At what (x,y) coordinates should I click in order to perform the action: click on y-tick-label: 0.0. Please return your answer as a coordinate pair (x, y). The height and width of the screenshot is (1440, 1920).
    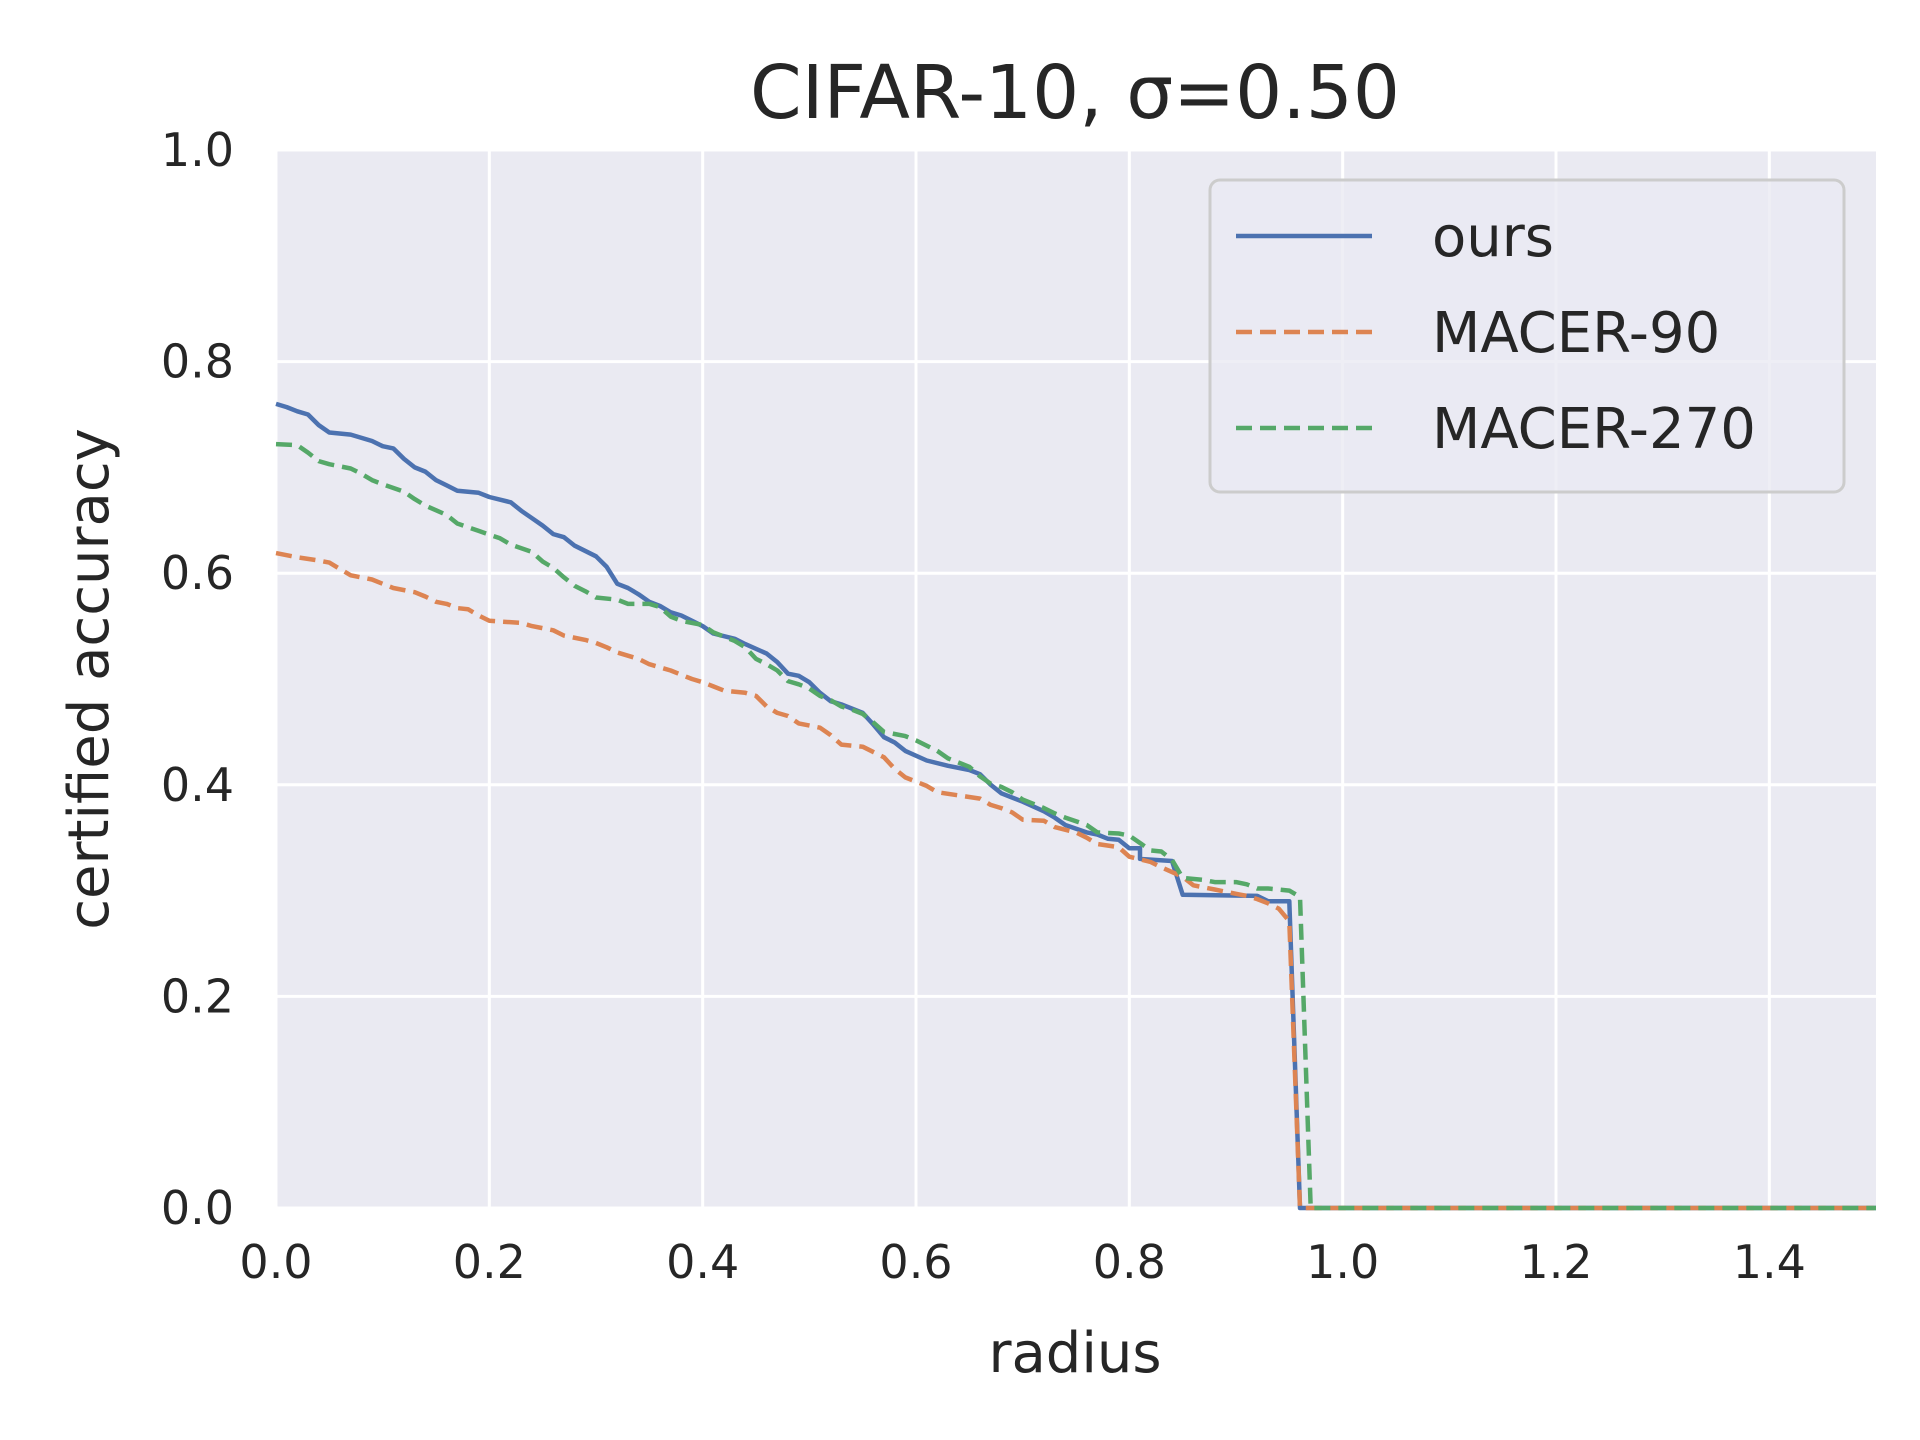
    Looking at the image, I should click on (197, 1208).